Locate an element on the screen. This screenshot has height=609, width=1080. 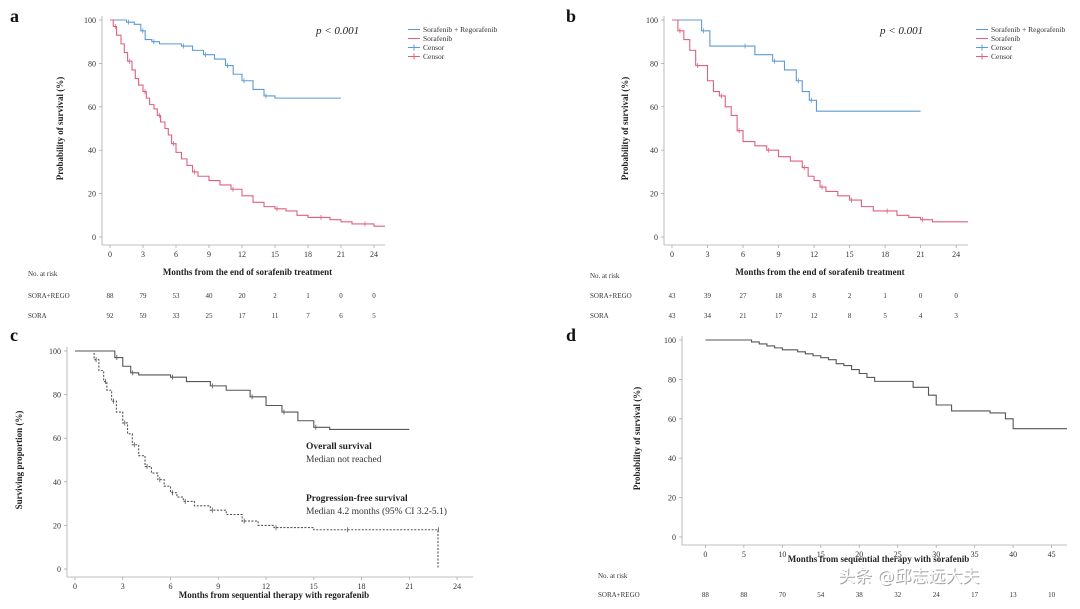
risk-value: 8 is located at coordinates (814, 296).